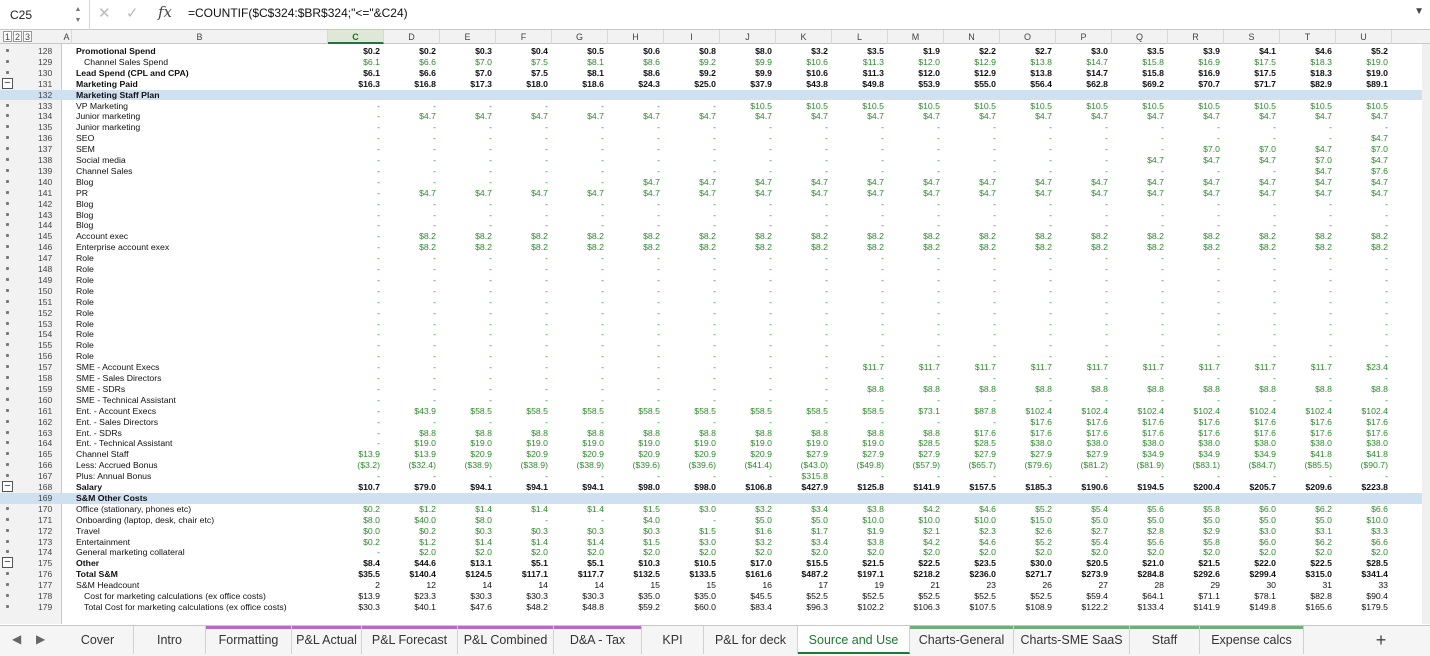 The height and width of the screenshot is (656, 1430). What do you see at coordinates (1041, 432) in the screenshot?
I see `cell-o: $17.6` at bounding box center [1041, 432].